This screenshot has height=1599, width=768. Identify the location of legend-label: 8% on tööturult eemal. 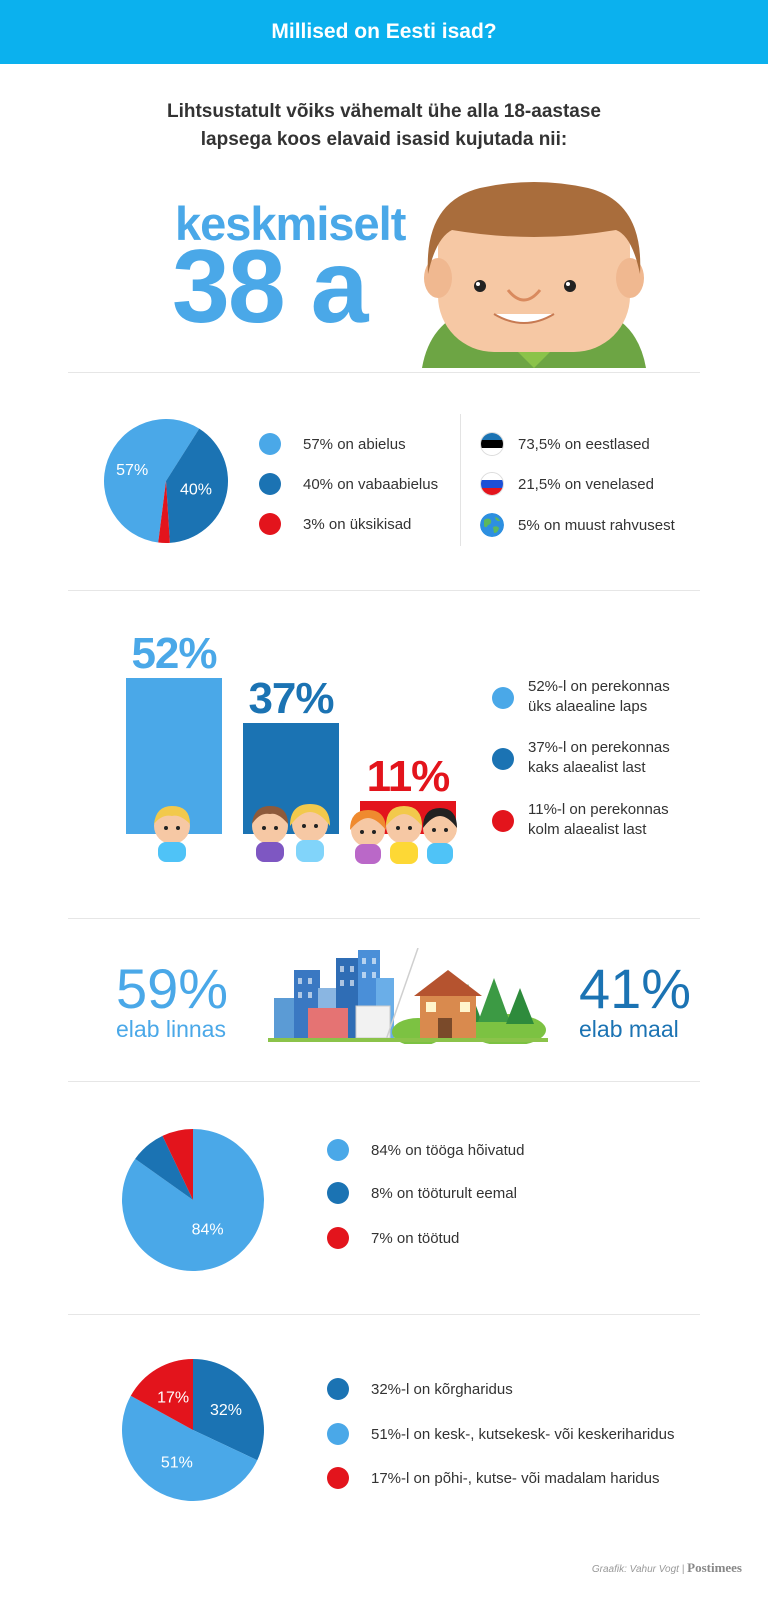
(444, 1193).